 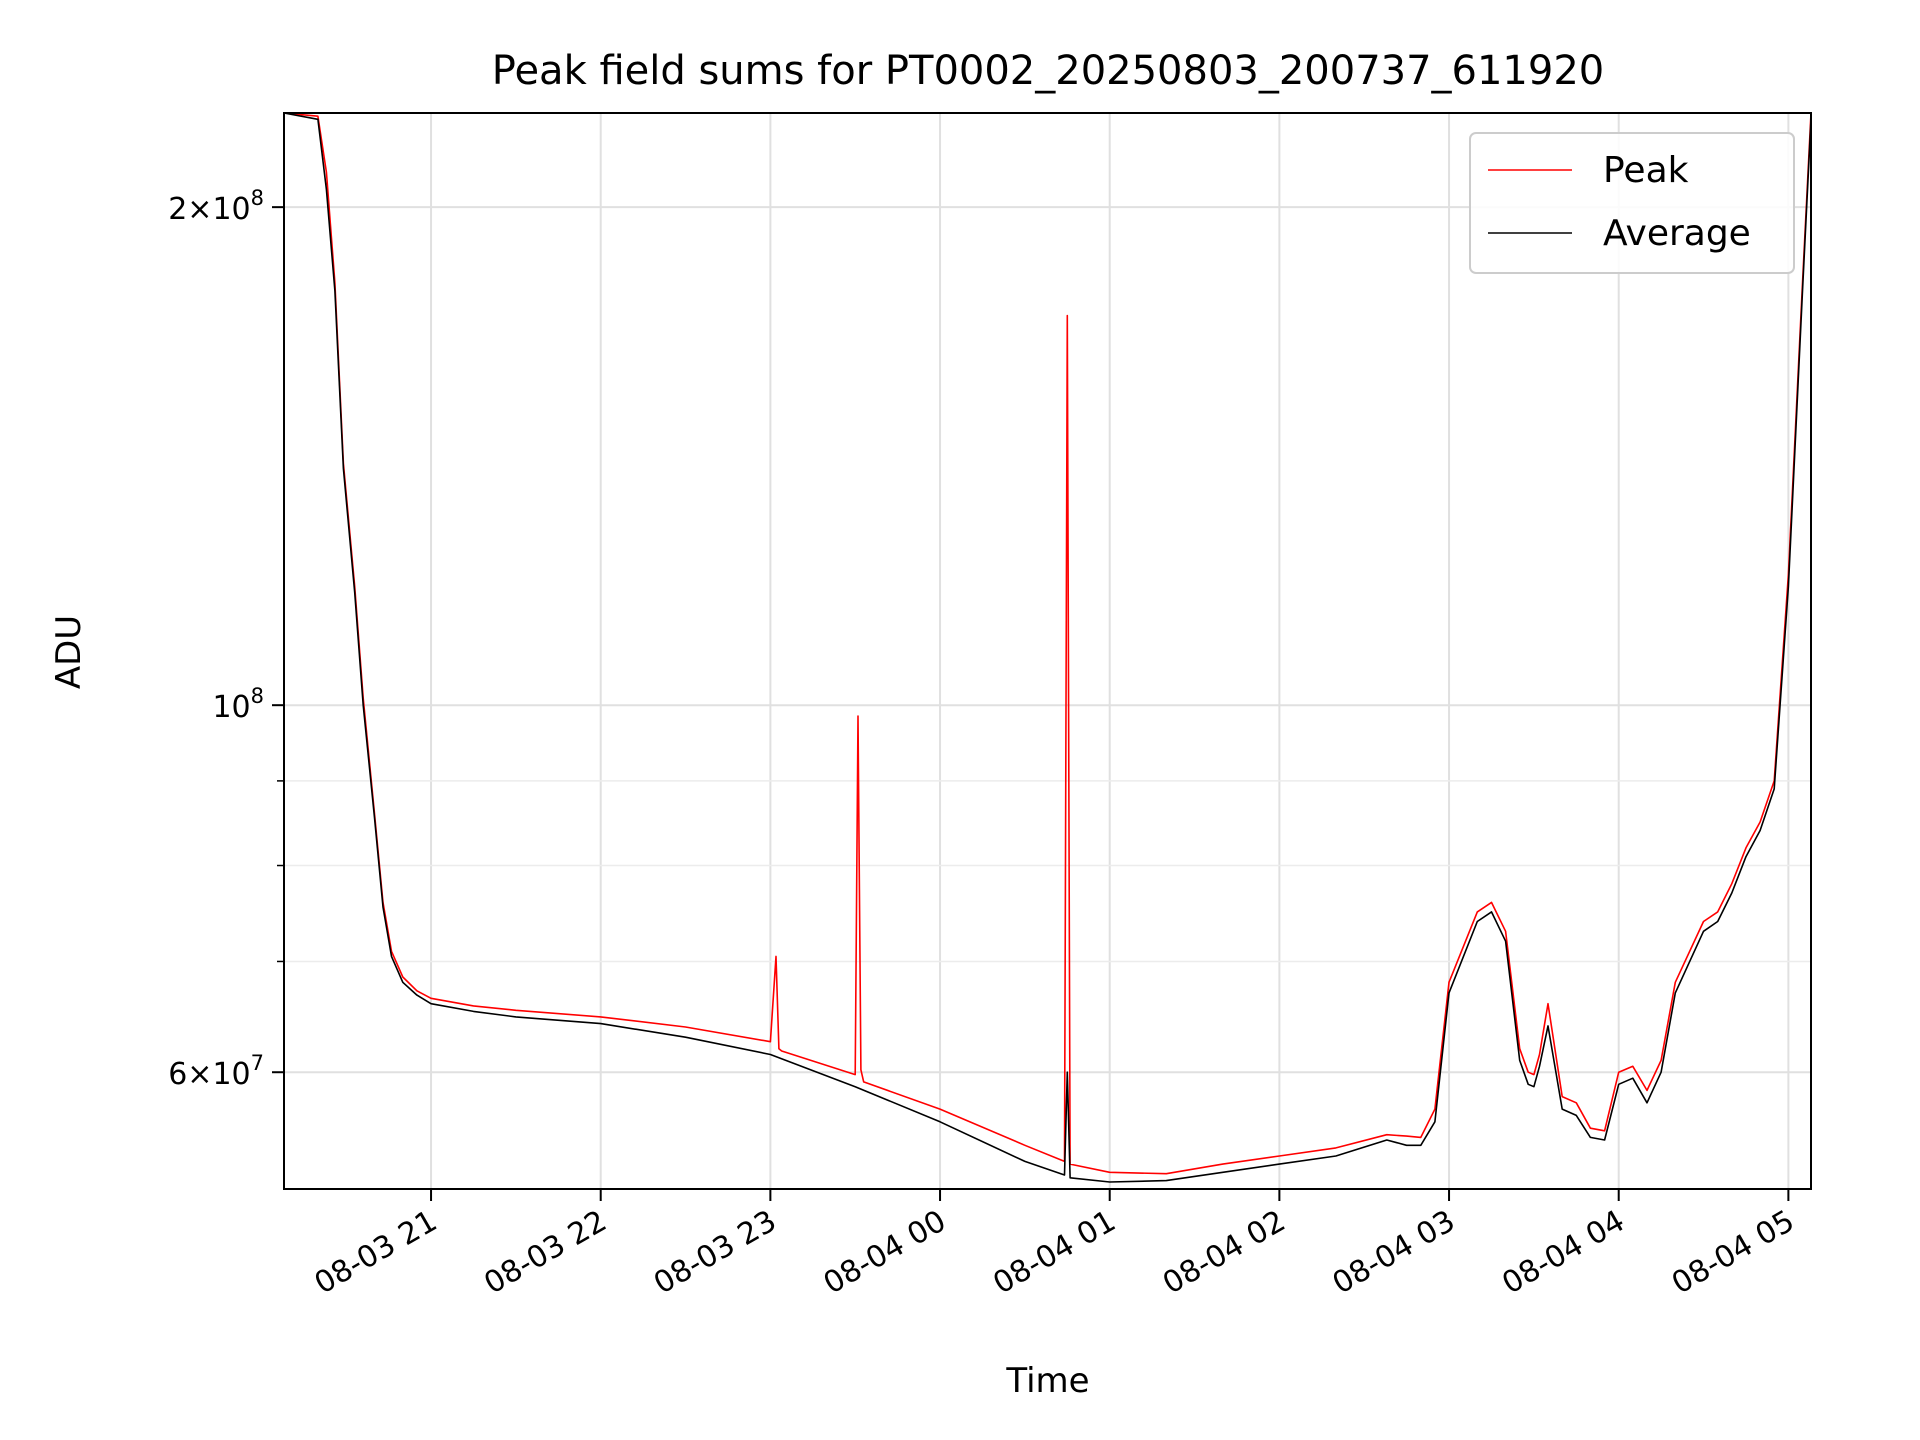 I want to click on y-tick-label: 108, so click(x=238, y=704).